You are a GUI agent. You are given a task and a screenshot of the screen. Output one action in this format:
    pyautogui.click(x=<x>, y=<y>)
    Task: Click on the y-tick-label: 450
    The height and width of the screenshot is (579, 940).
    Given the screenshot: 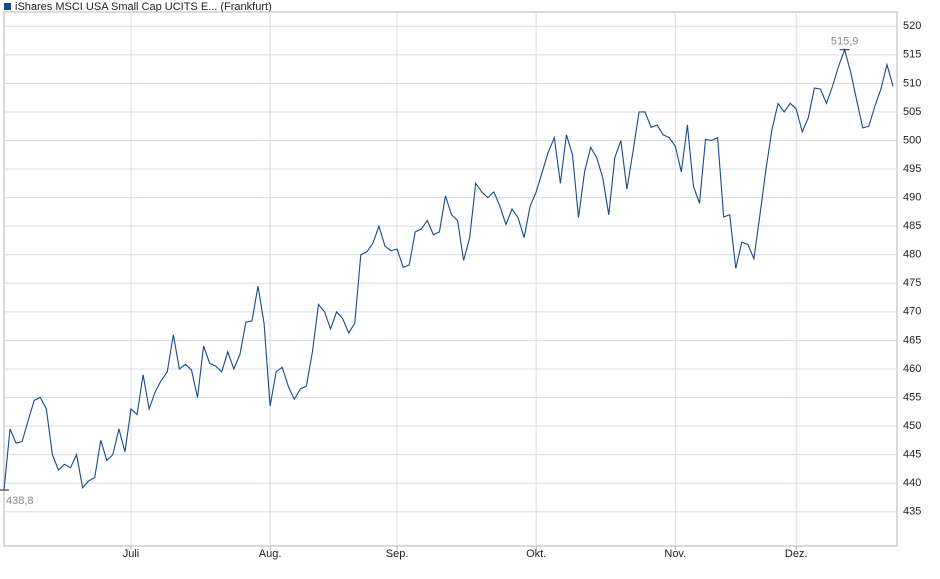 What is the action you would take?
    pyautogui.click(x=912, y=426)
    